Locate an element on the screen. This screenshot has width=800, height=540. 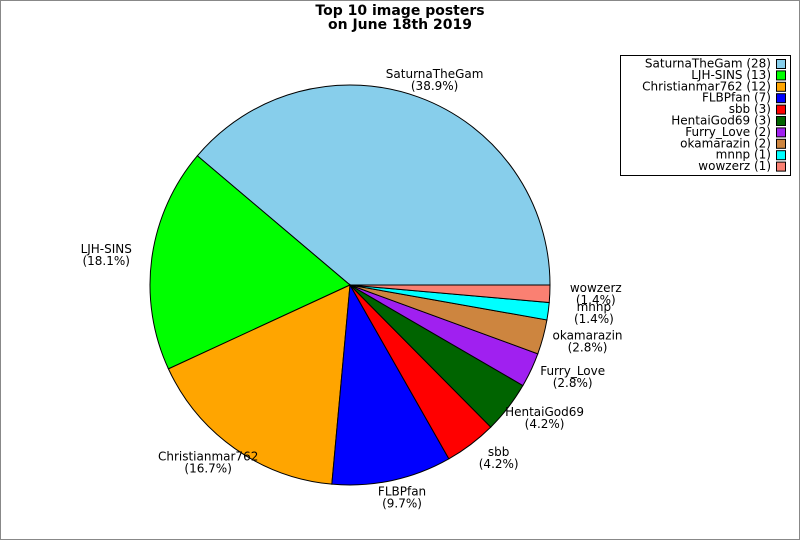
legend-box is located at coordinates (705, 115).